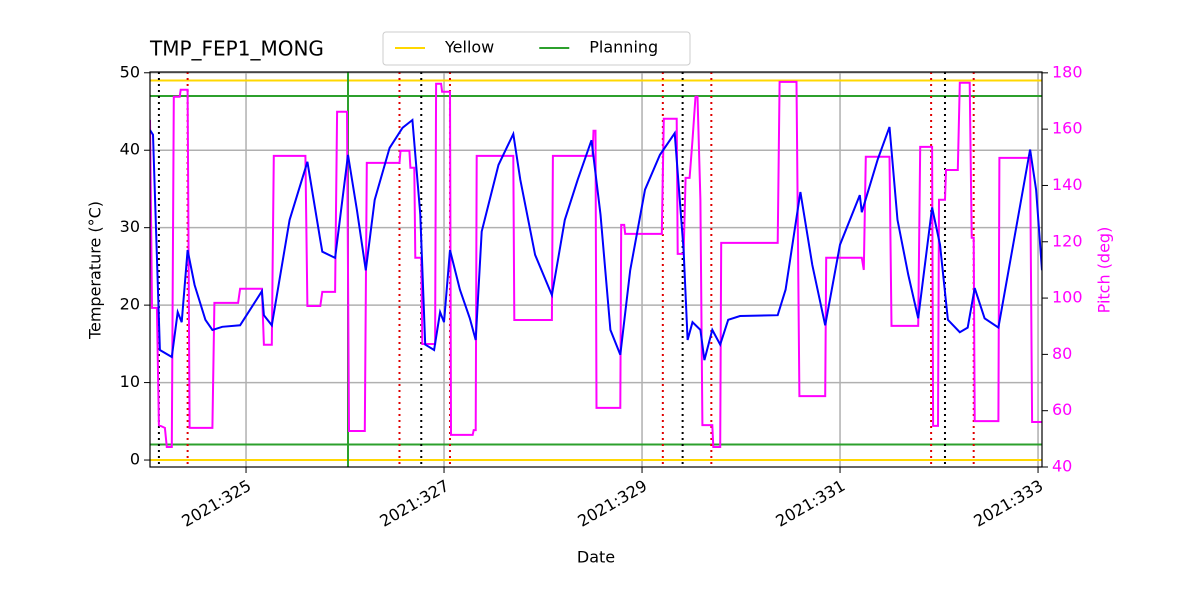  Describe the element at coordinates (596, 557) in the screenshot. I see `x-axis-label: Date` at that location.